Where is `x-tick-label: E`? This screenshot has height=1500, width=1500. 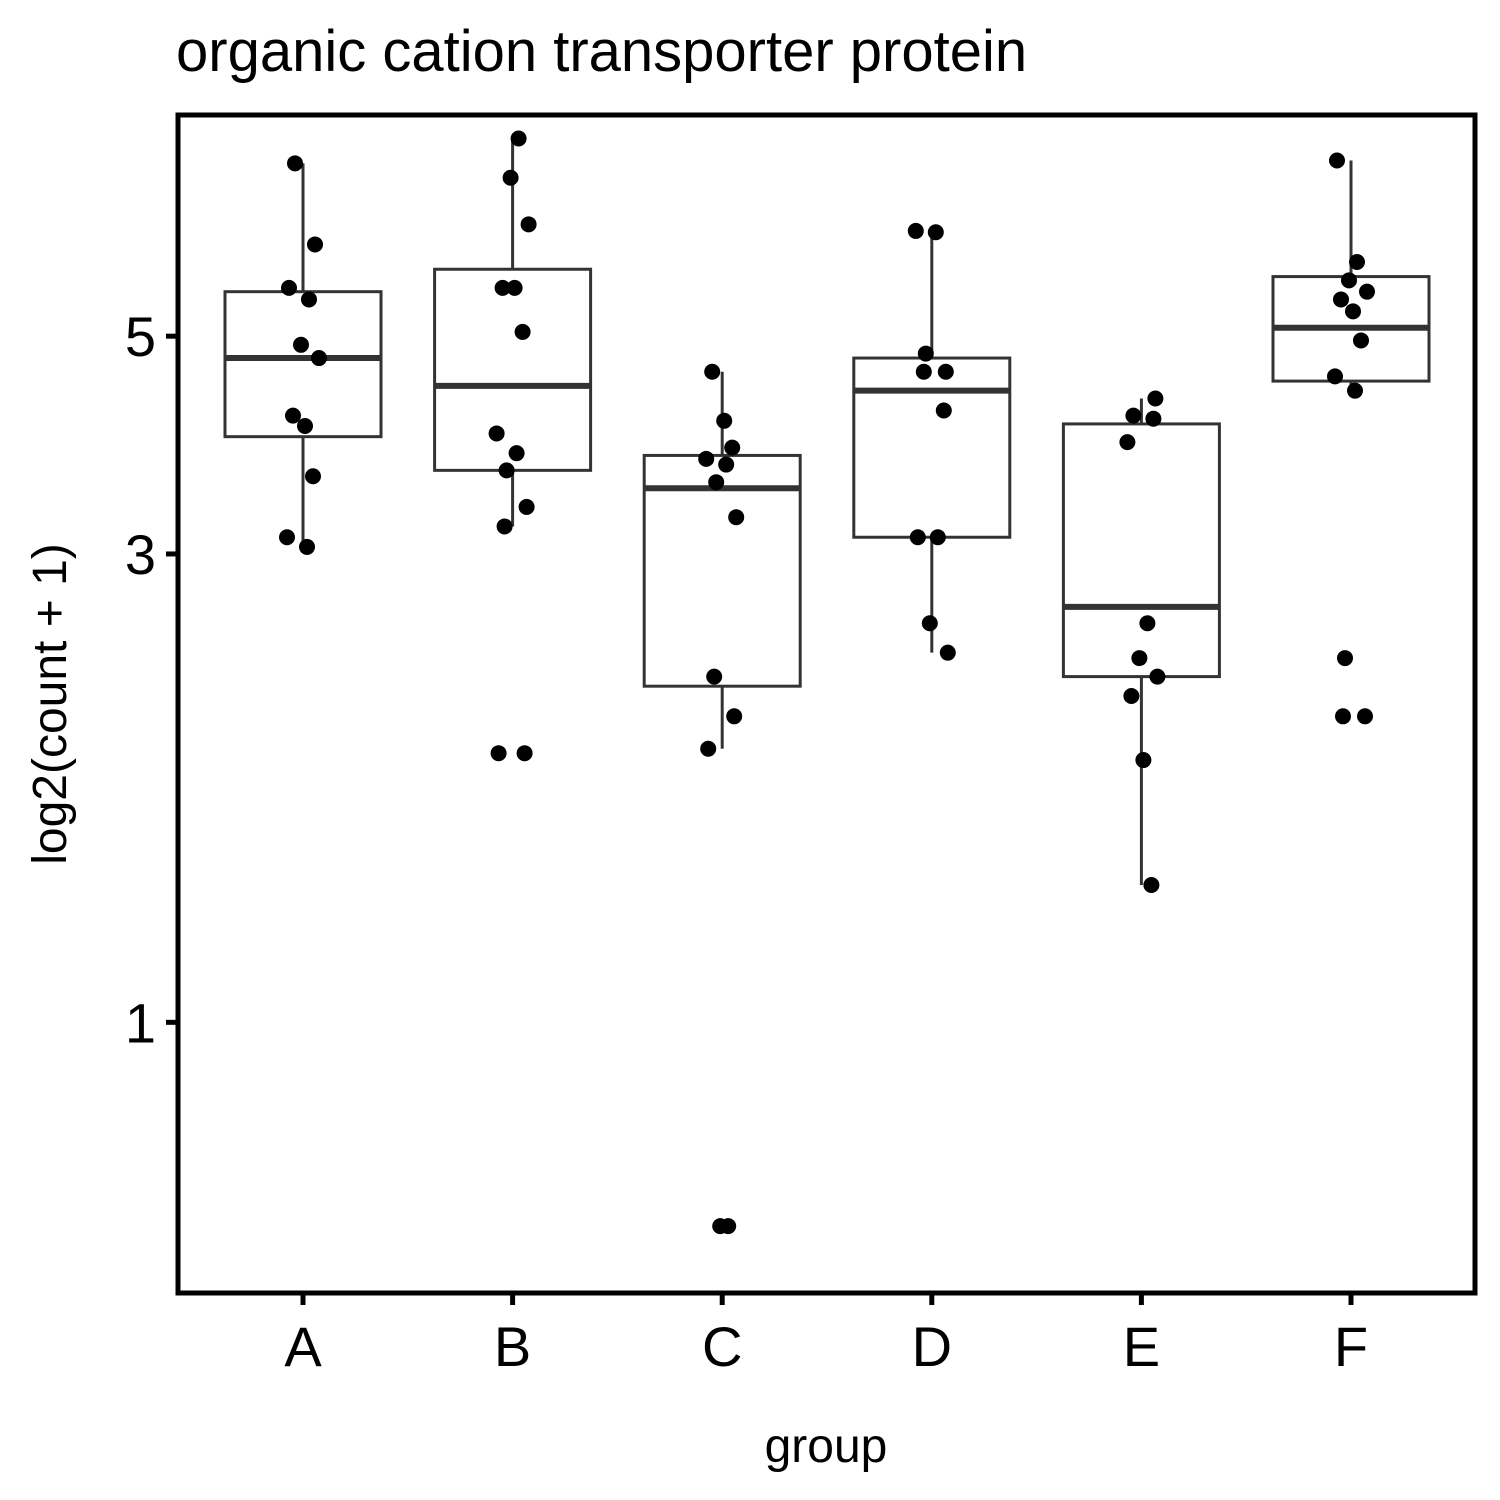
x-tick-label: E is located at coordinates (1141, 1346).